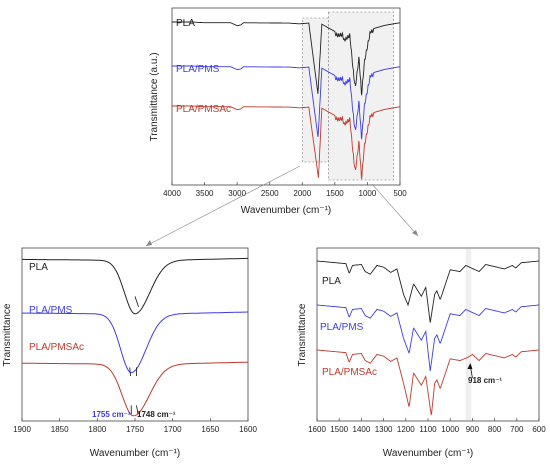  What do you see at coordinates (154, 96) in the screenshot?
I see `top-y-axis-label: Transmittance (a.u.)` at bounding box center [154, 96].